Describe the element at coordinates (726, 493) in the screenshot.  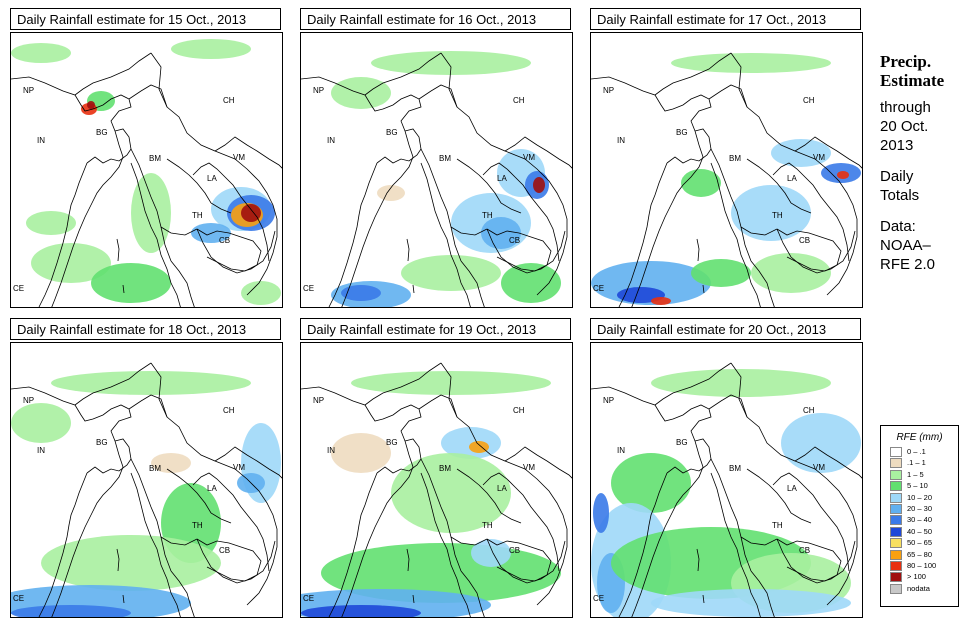
I see `rainfall-field` at that location.